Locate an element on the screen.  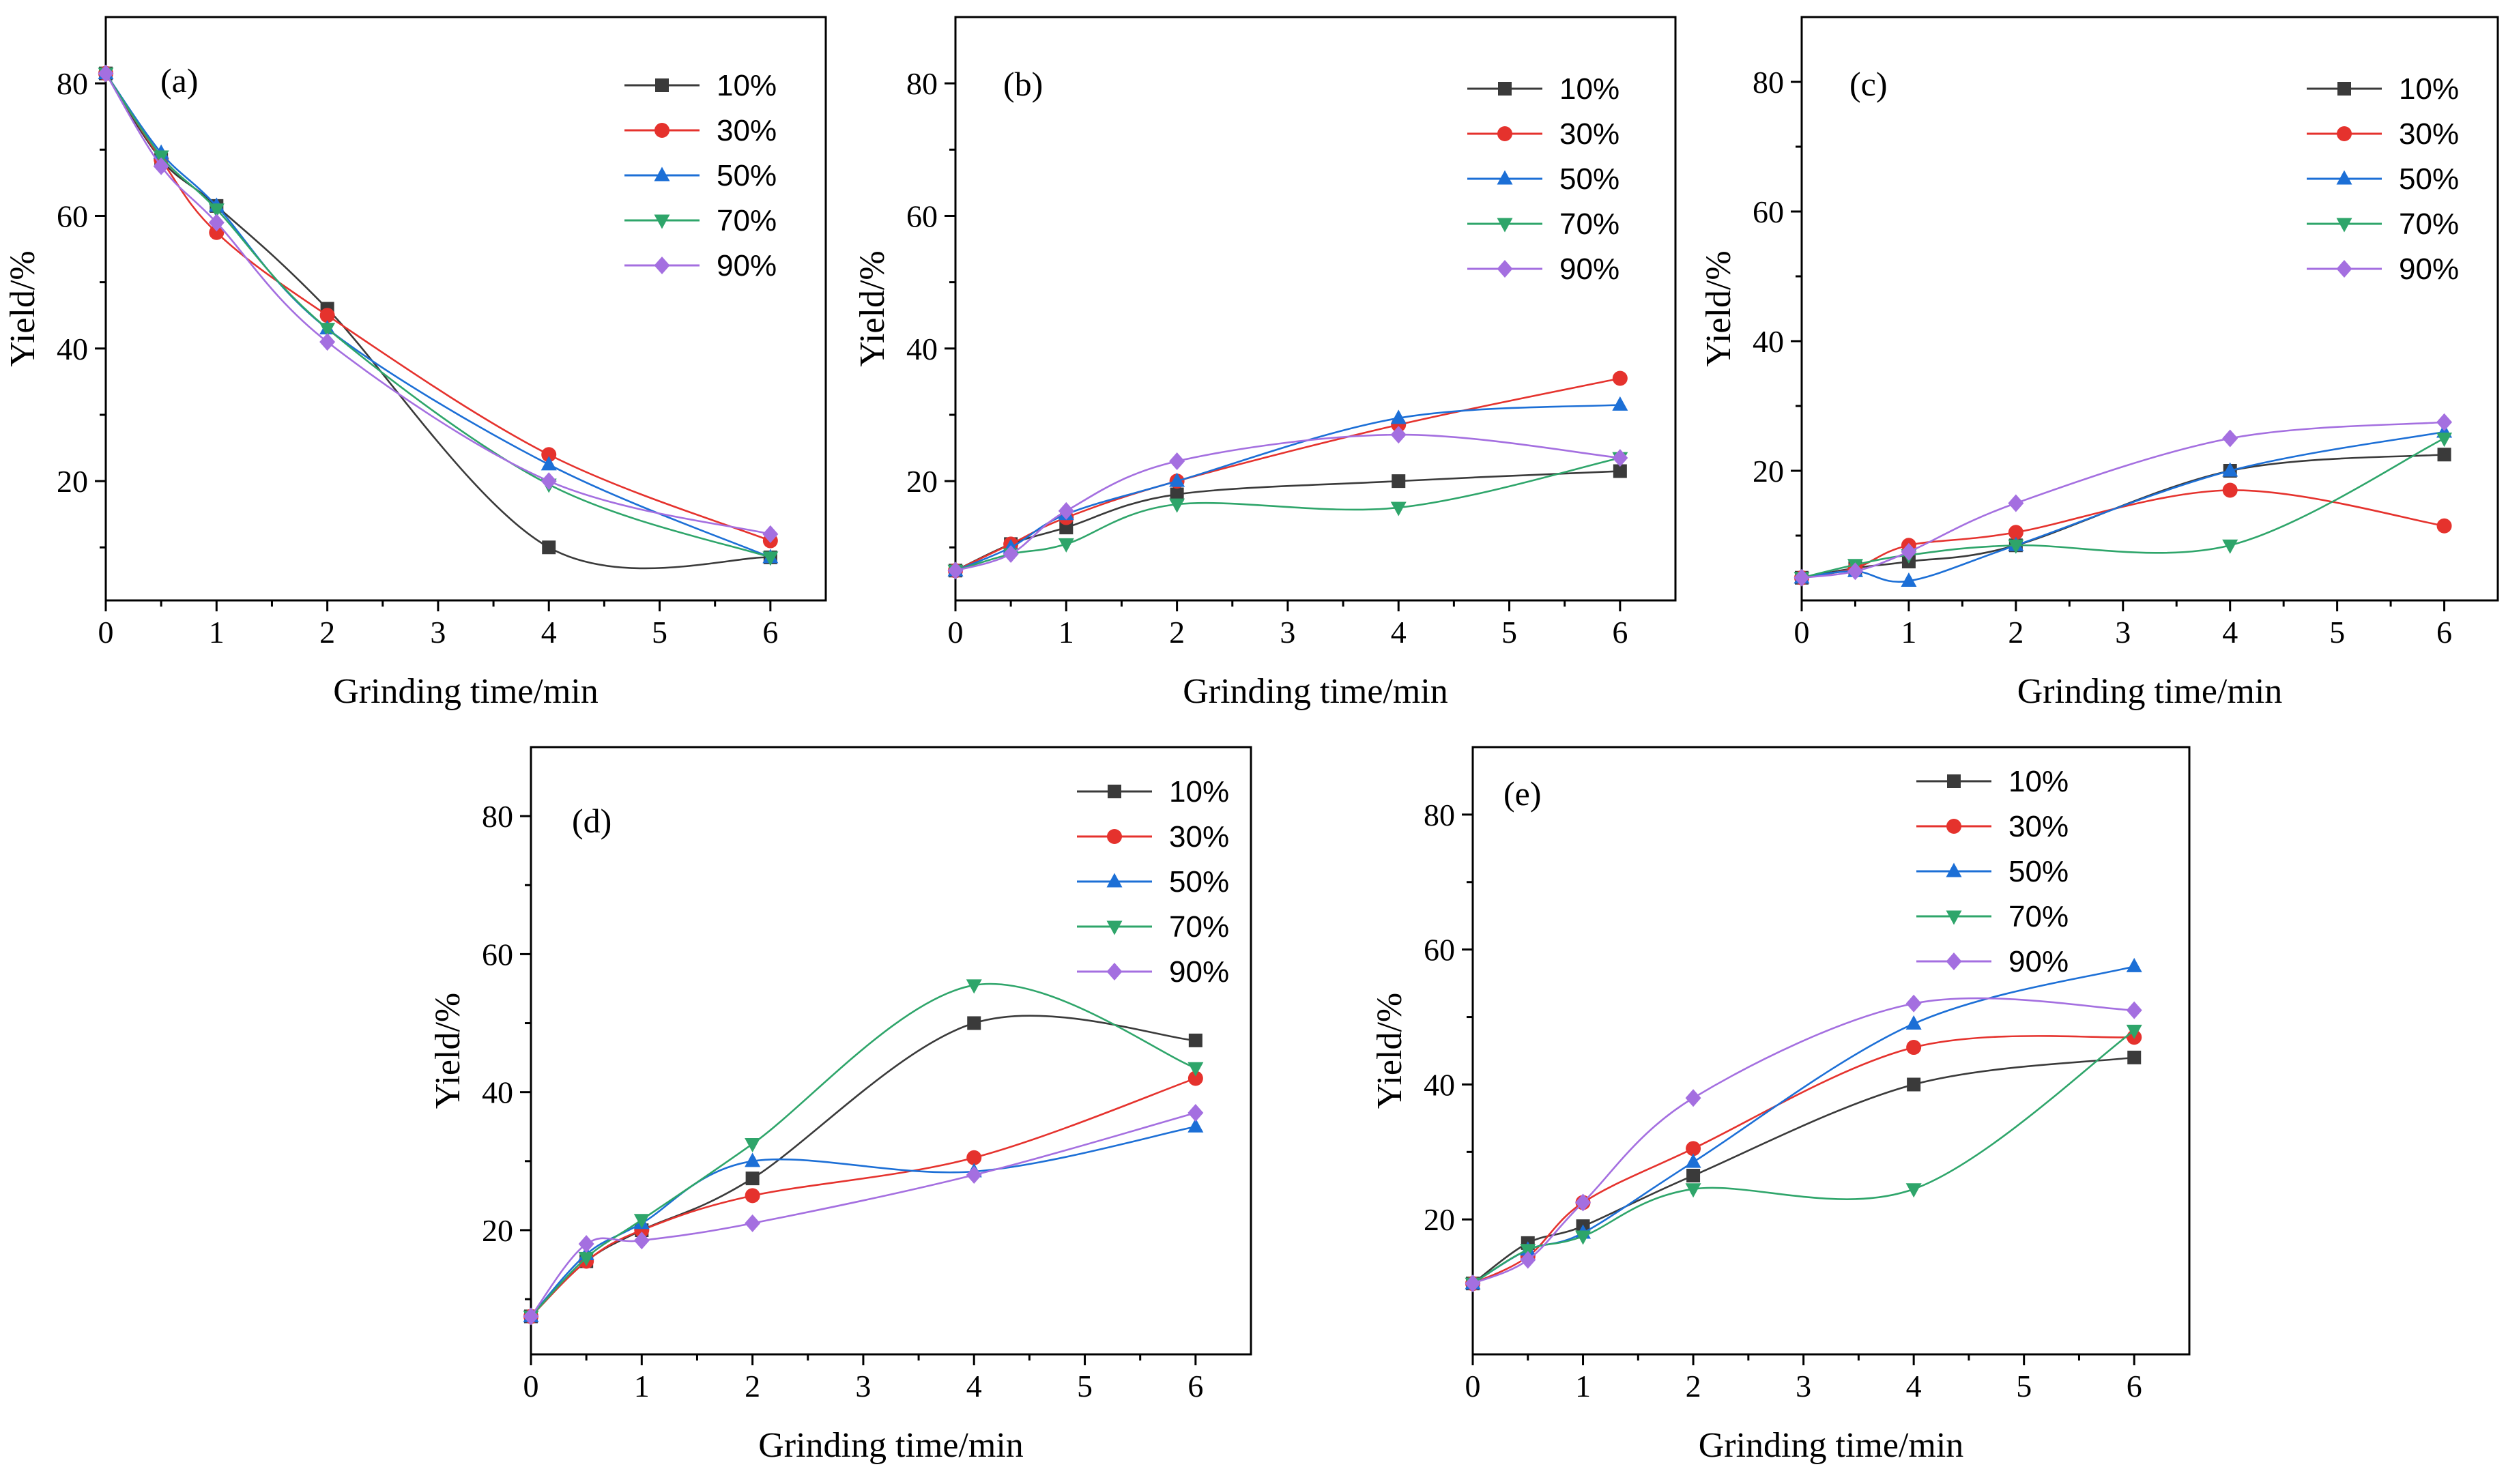
y-tick-label: 40 is located at coordinates (922, 349).